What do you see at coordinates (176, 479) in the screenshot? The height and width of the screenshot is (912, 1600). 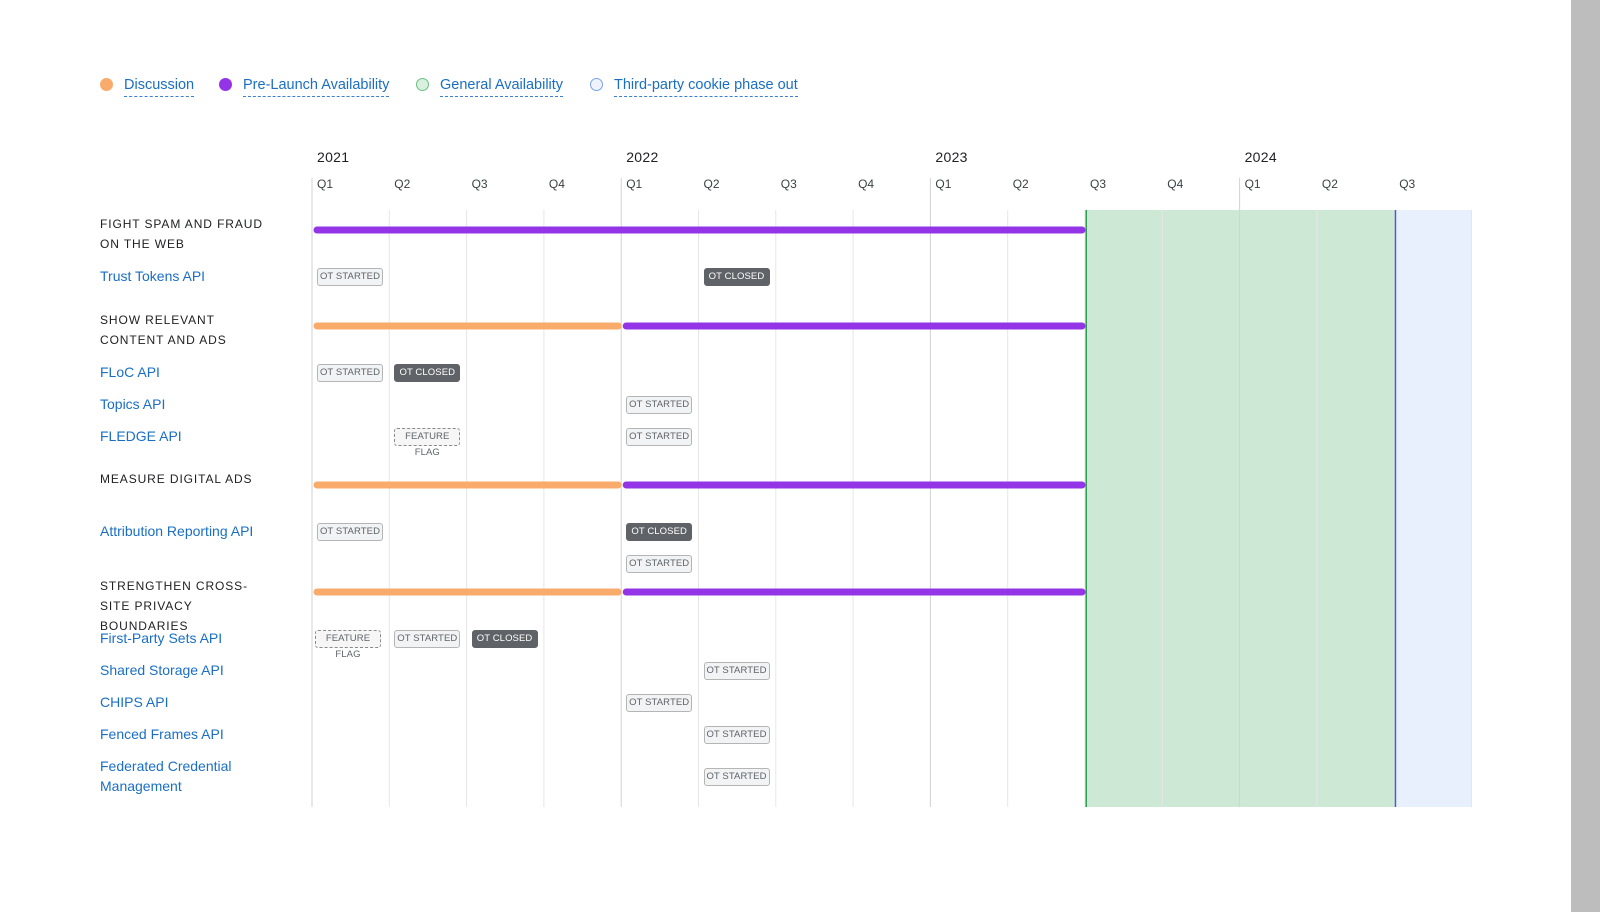 I see `group-title: Measure digital ads` at bounding box center [176, 479].